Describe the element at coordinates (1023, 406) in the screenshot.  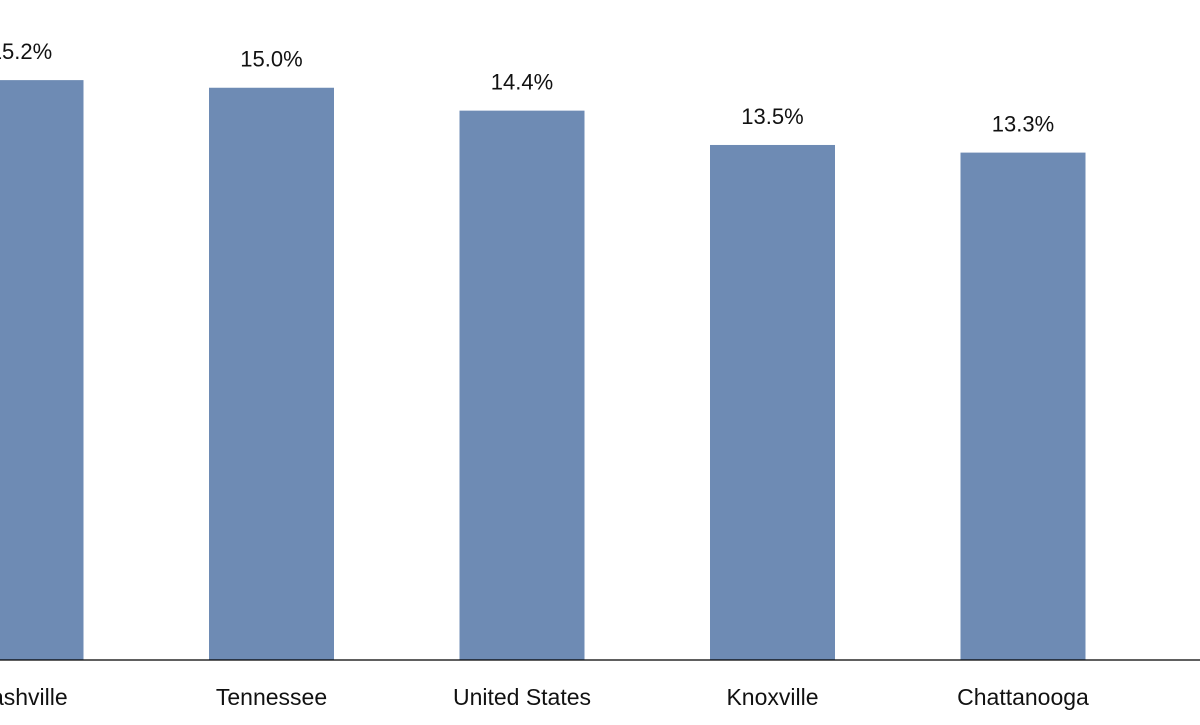
I see `bar-chattanooga` at that location.